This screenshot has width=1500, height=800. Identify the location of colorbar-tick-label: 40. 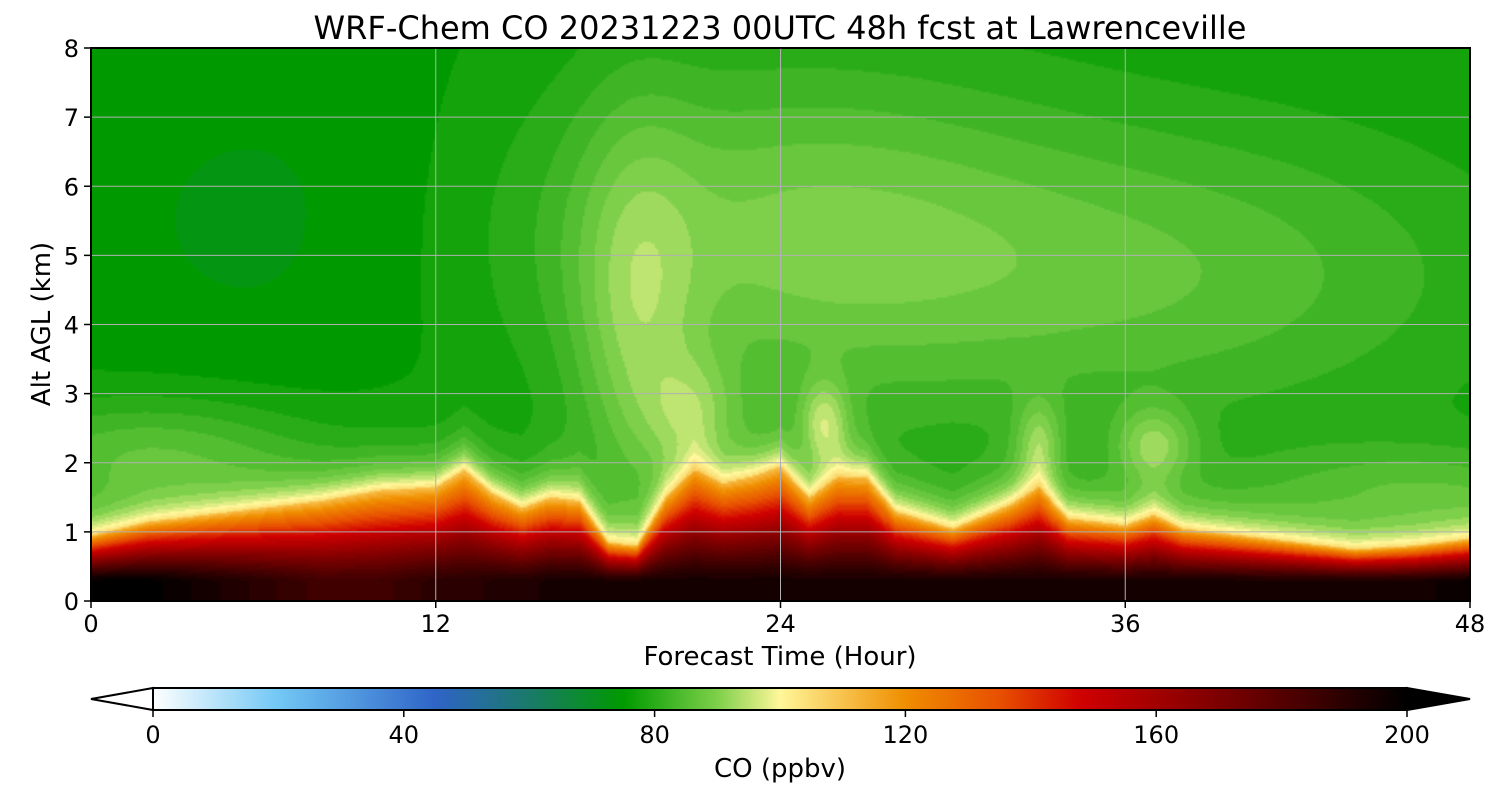
(404, 735).